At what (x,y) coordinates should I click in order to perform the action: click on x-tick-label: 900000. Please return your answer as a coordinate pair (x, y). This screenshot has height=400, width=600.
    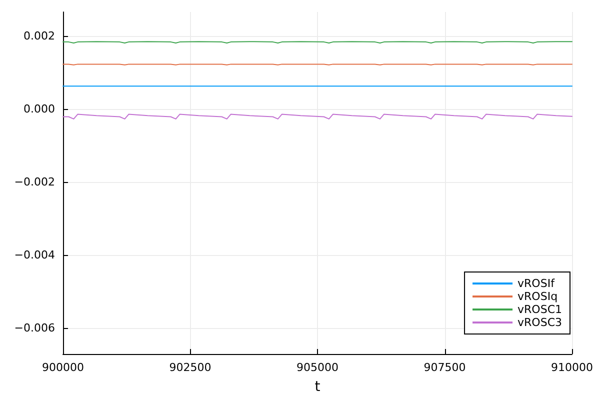
    Looking at the image, I should click on (63, 367).